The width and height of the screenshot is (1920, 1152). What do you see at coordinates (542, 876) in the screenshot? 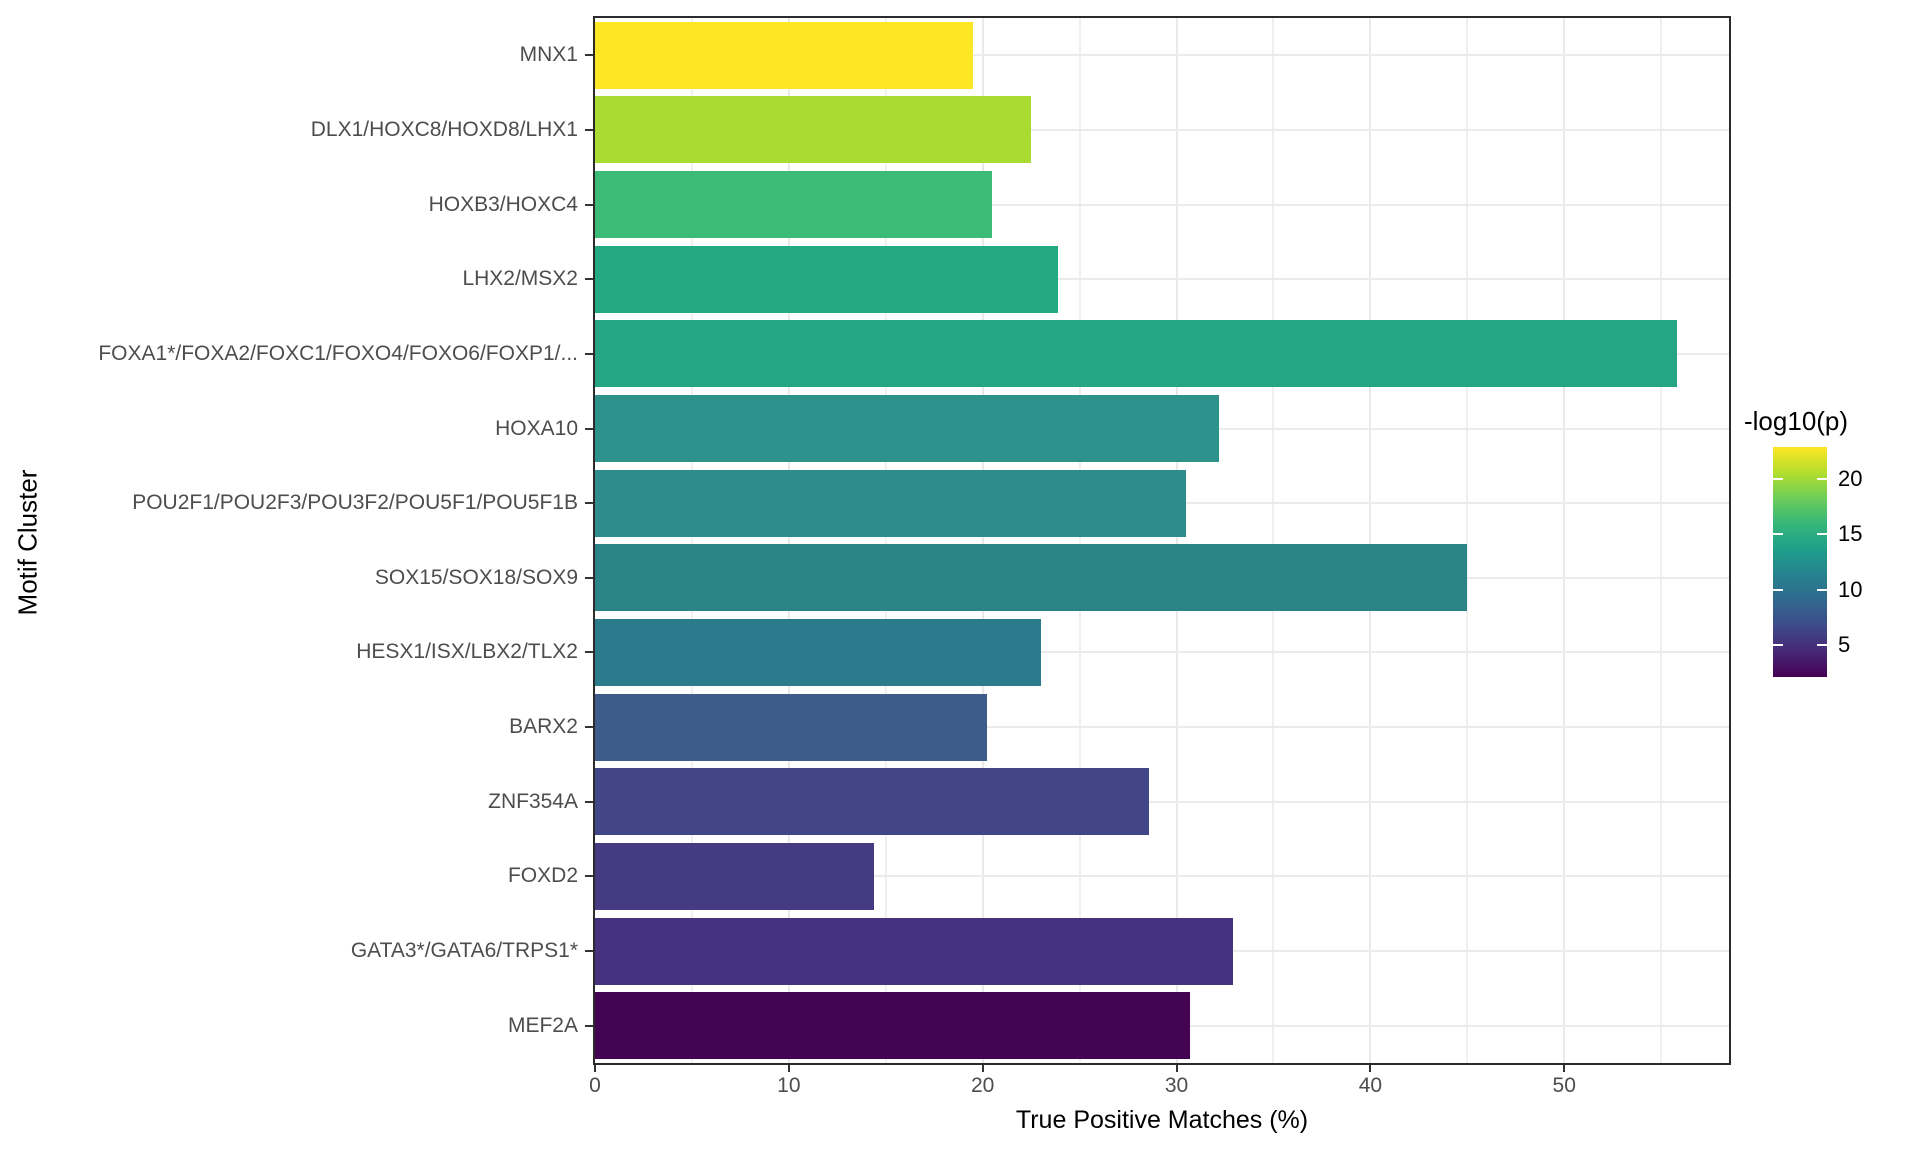
I see `y-tick-label: FOXD2` at bounding box center [542, 876].